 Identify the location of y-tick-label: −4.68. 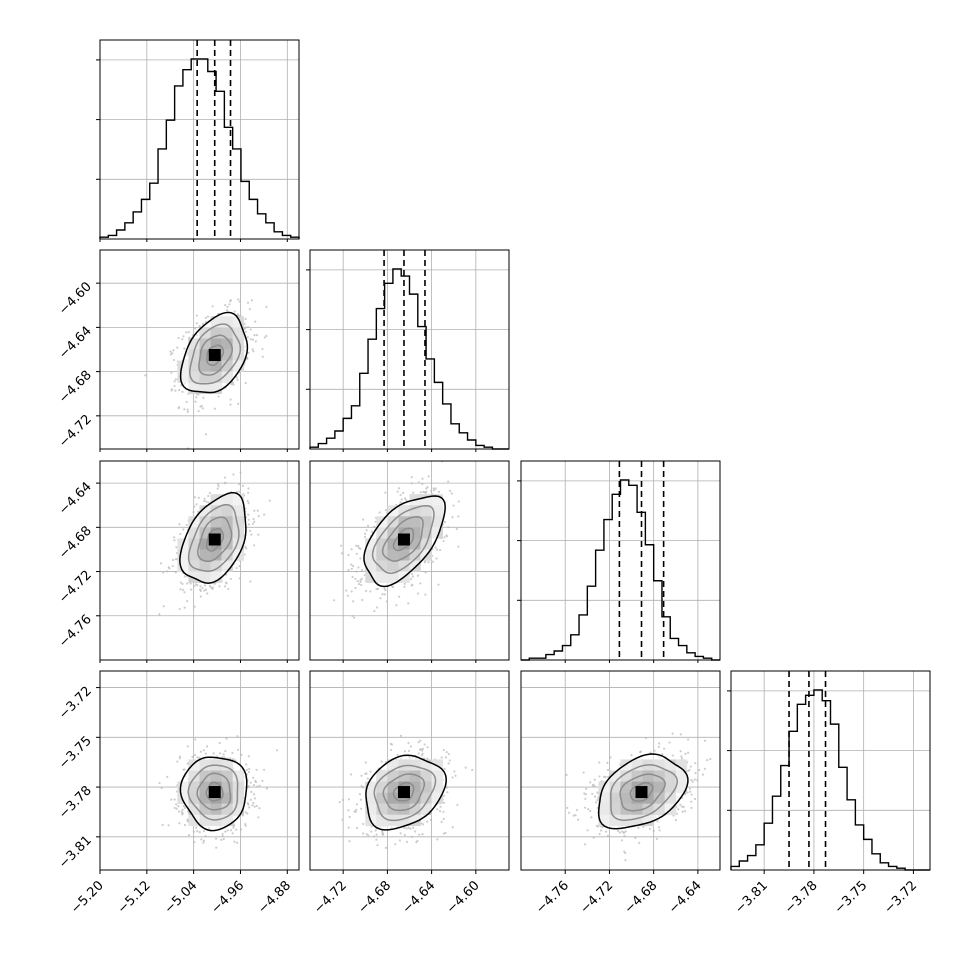
(75, 543).